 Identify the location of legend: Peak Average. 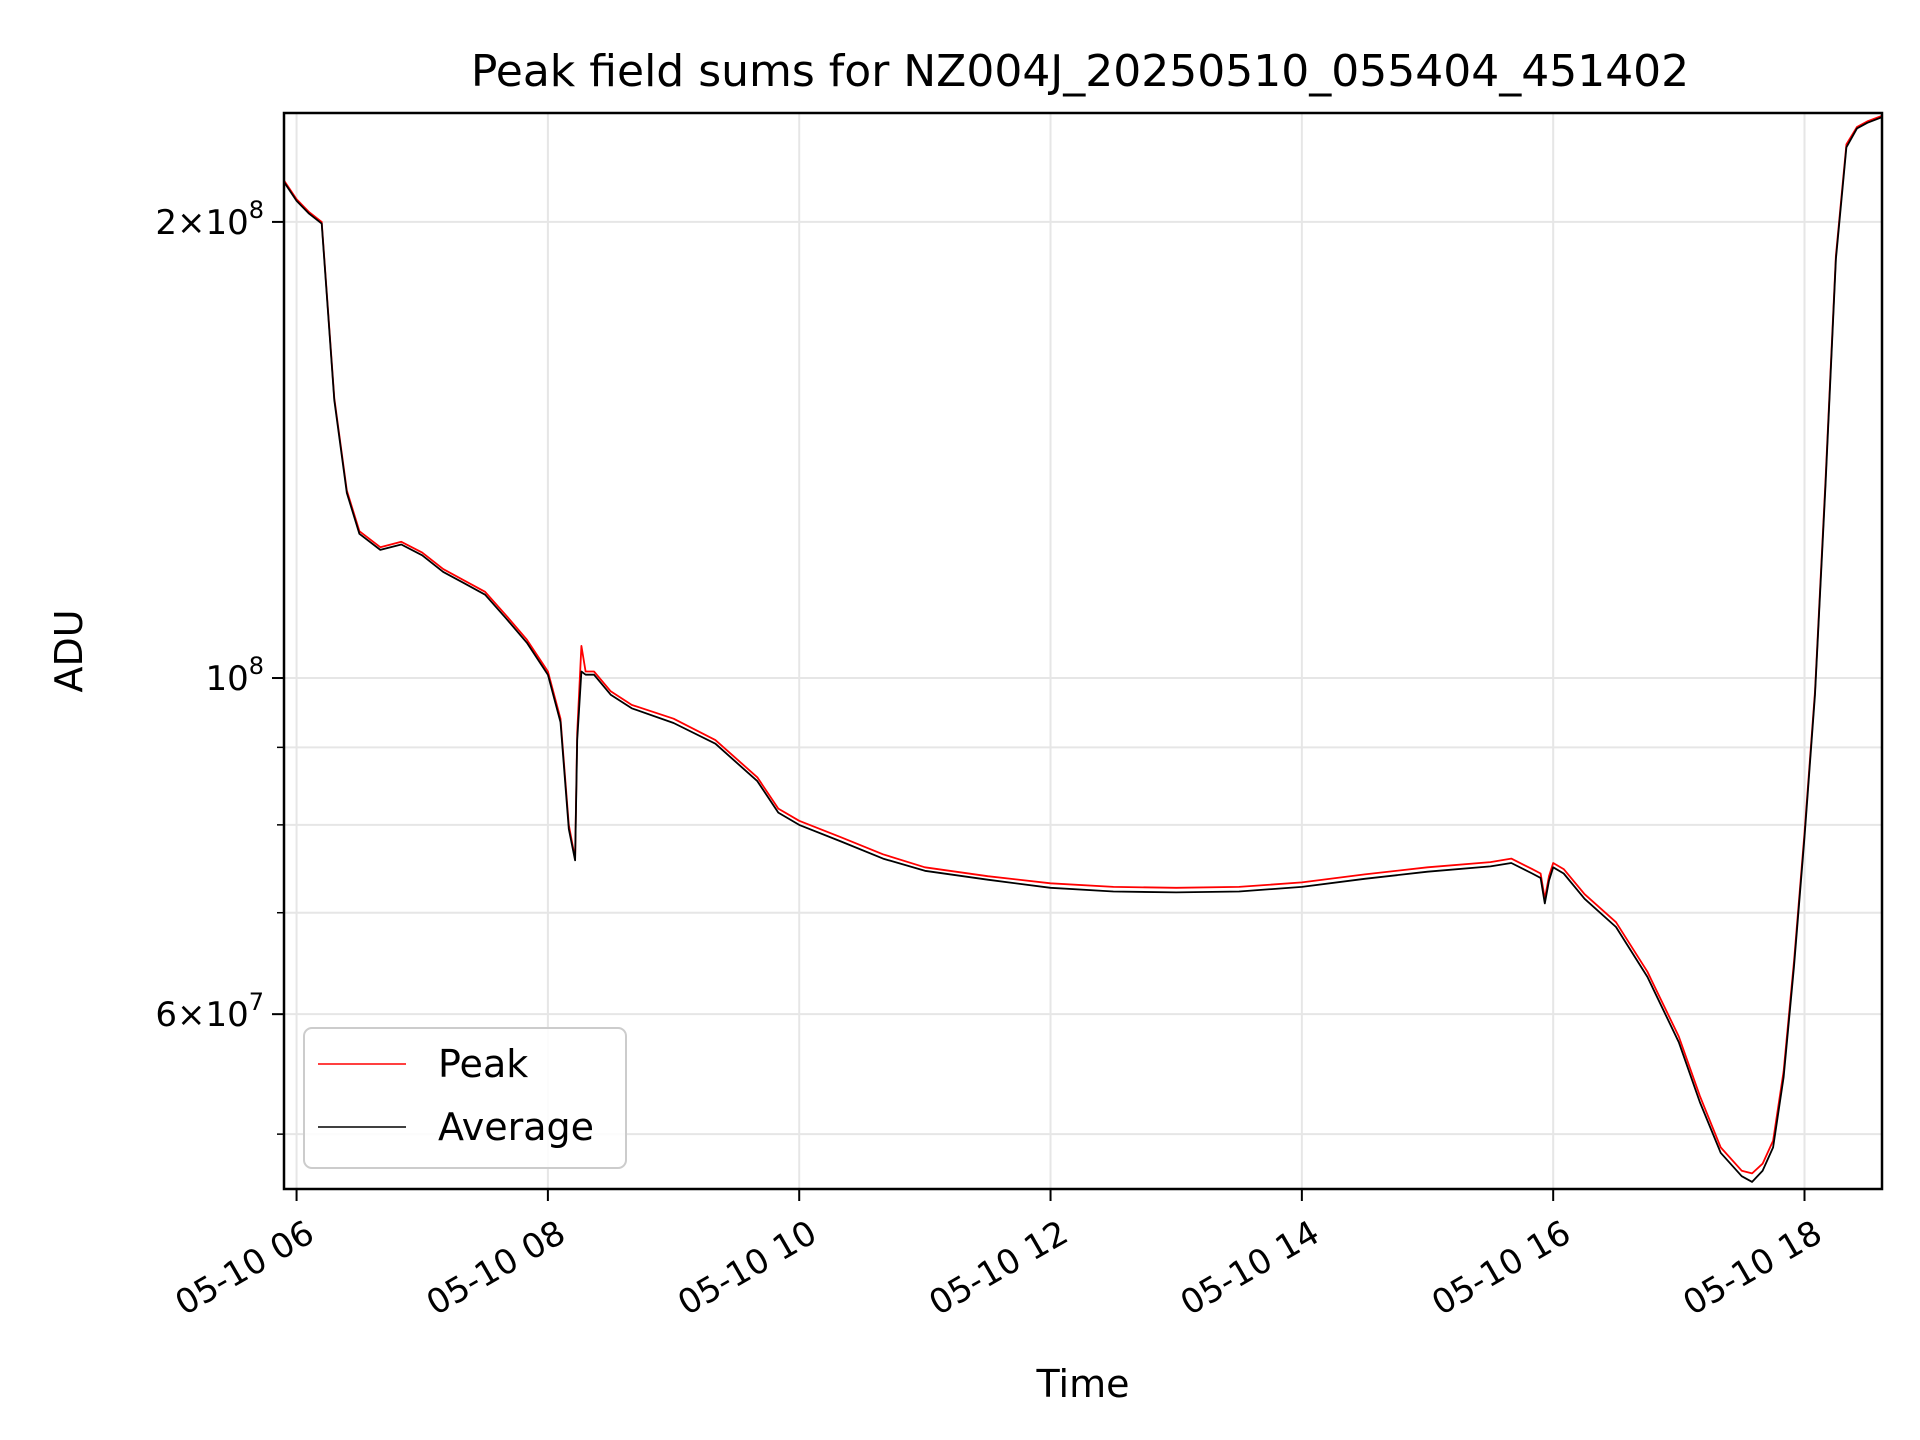
(465, 1098).